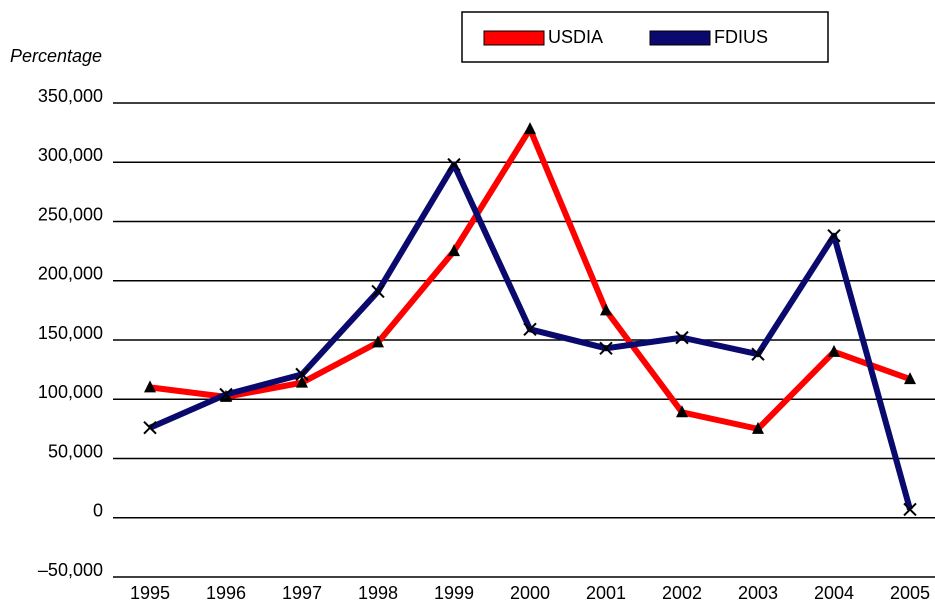 The height and width of the screenshot is (608, 935). What do you see at coordinates (454, 593) in the screenshot?
I see `x-tick-label: 1999` at bounding box center [454, 593].